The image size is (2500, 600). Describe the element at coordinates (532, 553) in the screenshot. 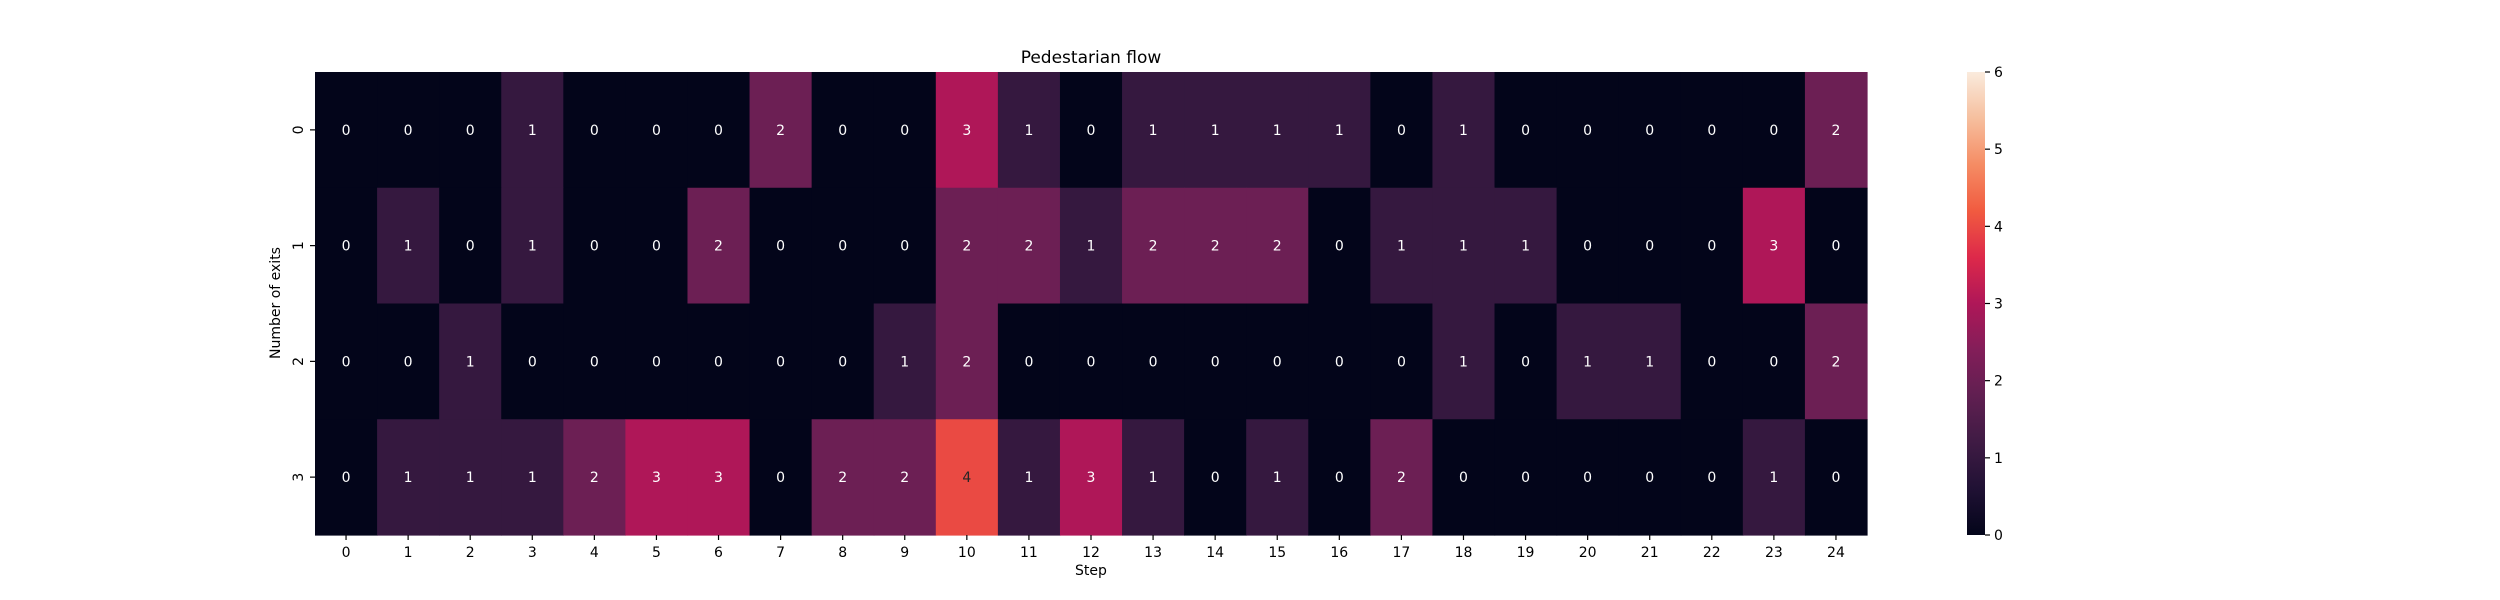

I see `x-tick-label: 3` at that location.